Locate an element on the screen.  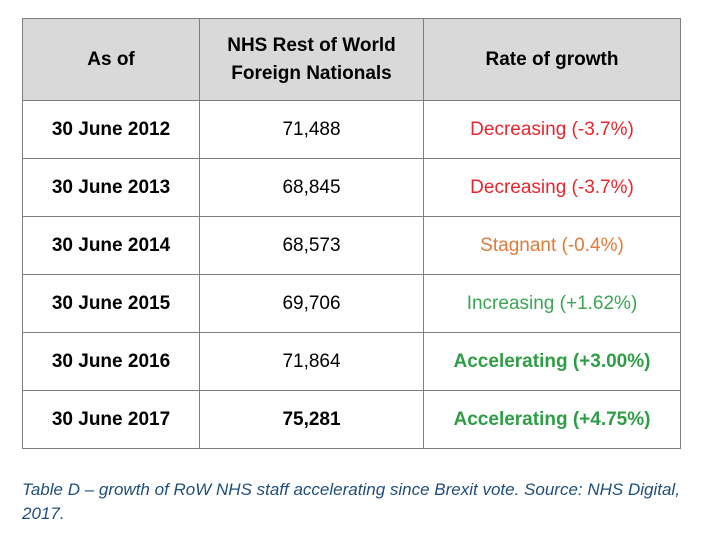
table-row: 30 June 2013 68,845 Decreasing (-3.7%) is located at coordinates (351, 187).